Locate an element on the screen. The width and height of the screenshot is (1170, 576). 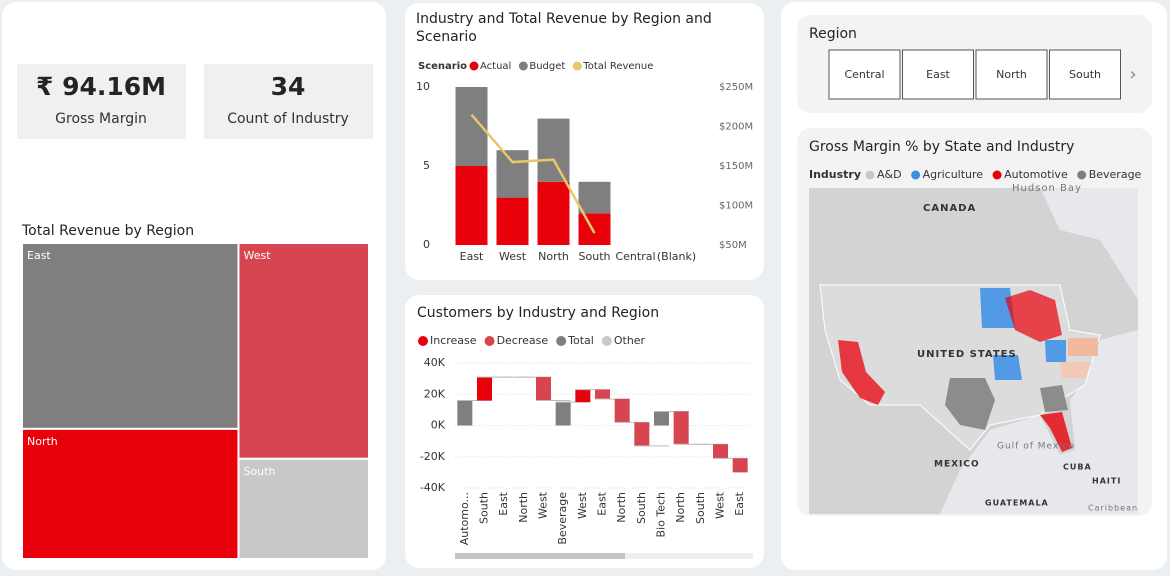
y-tick-label: -20K is located at coordinates (433, 456).